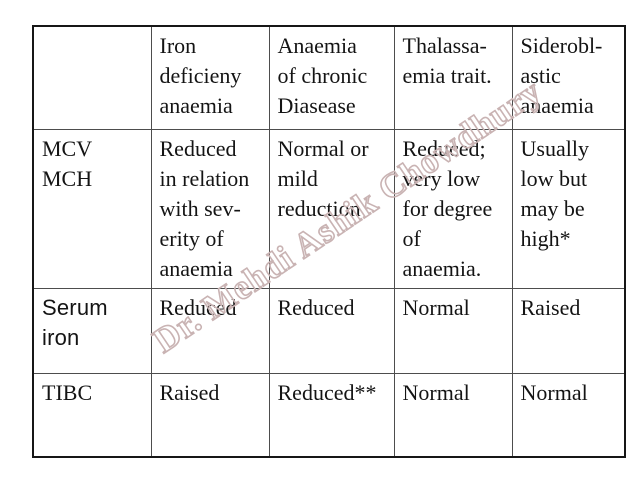  I want to click on row-label-serum-iron: Serum iron, so click(92, 330).